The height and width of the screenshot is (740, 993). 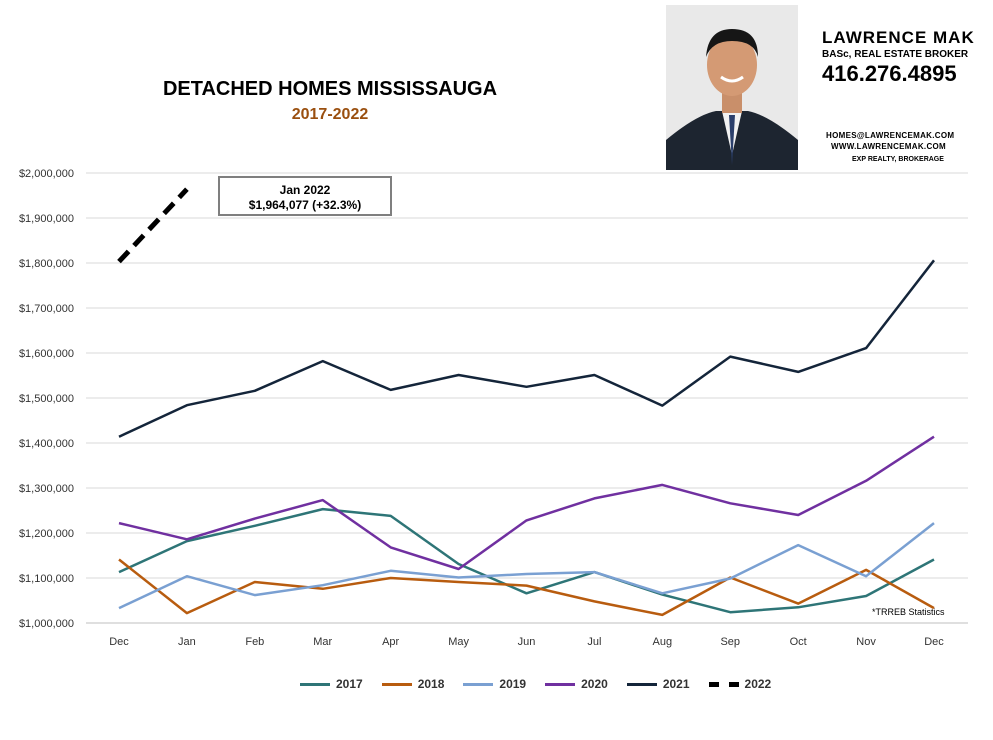 What do you see at coordinates (898, 159) in the screenshot?
I see `agent-brokerage: EXP REALTY, BROKERAGE` at bounding box center [898, 159].